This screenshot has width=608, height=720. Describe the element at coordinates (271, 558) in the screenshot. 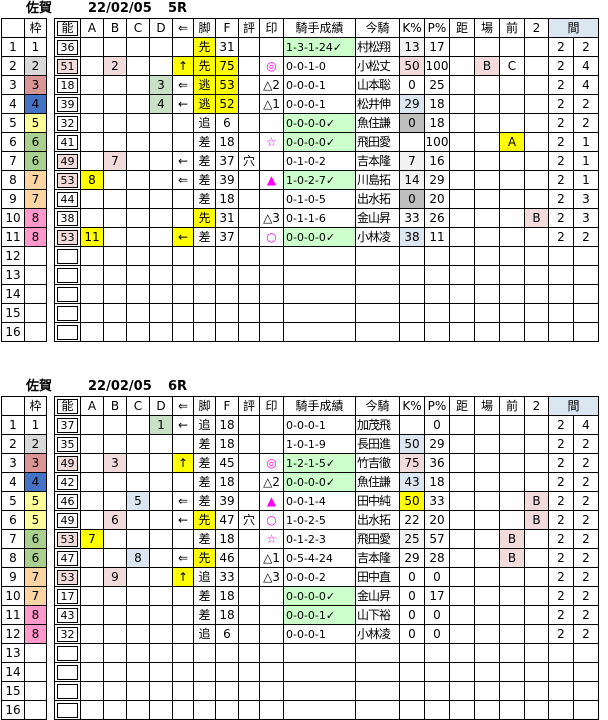

I see `mark-symbol: △1` at that location.